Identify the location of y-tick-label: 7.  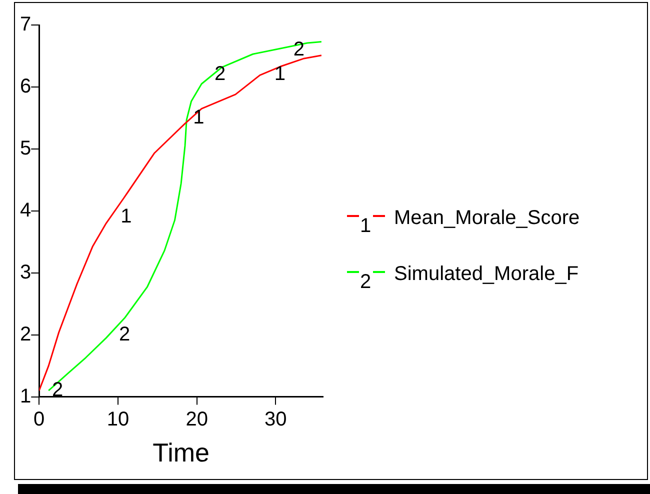
(26, 25).